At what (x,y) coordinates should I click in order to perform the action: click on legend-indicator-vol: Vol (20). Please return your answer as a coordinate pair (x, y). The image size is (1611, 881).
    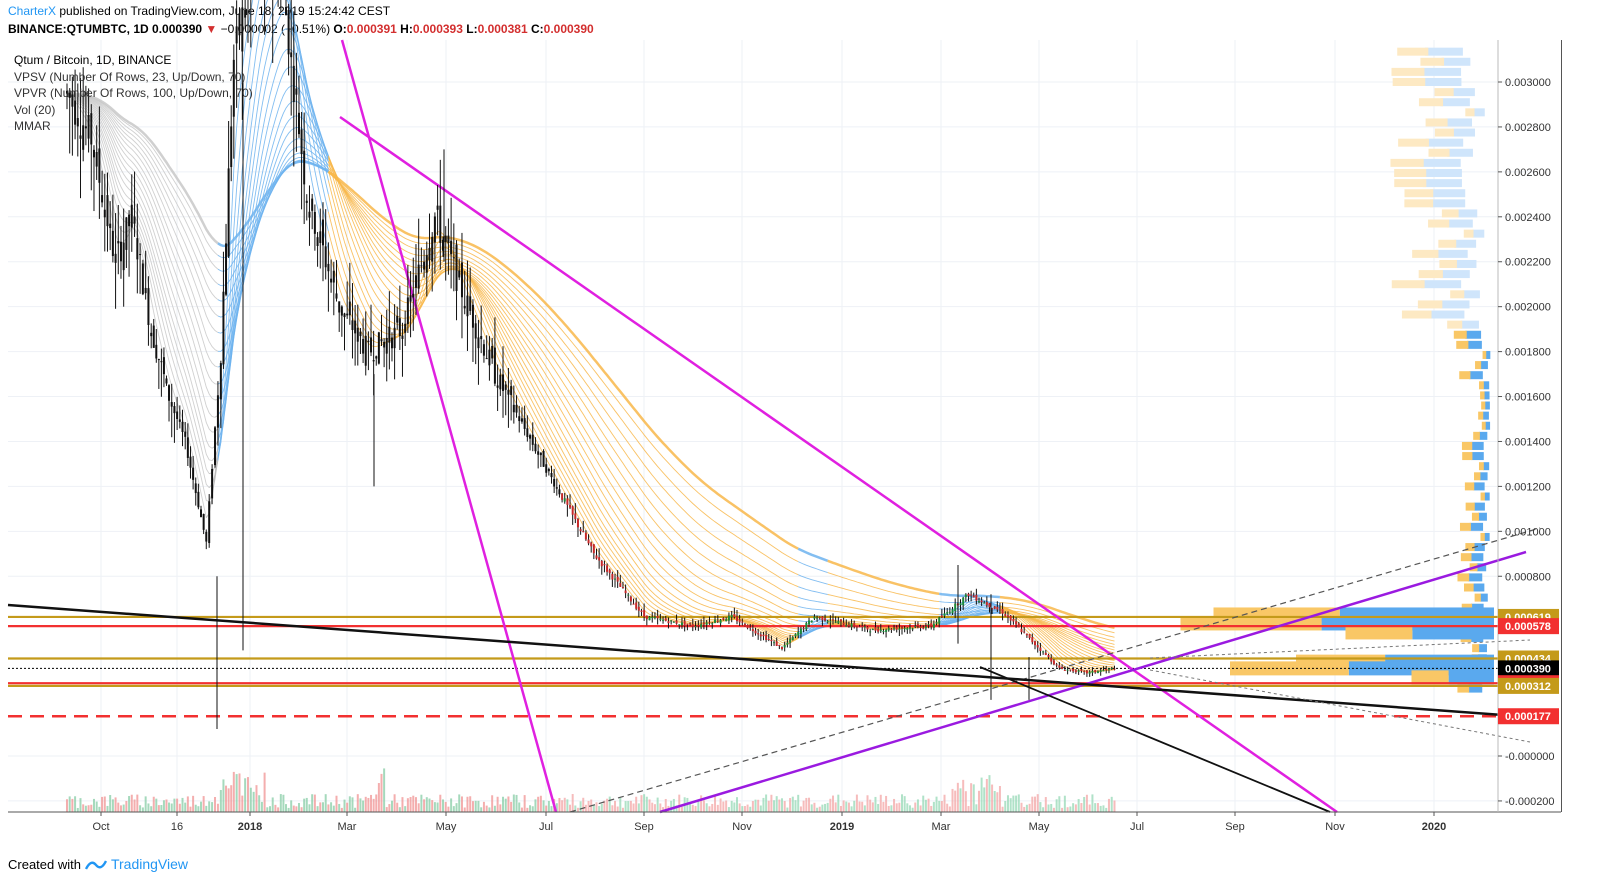
    Looking at the image, I should click on (35, 109).